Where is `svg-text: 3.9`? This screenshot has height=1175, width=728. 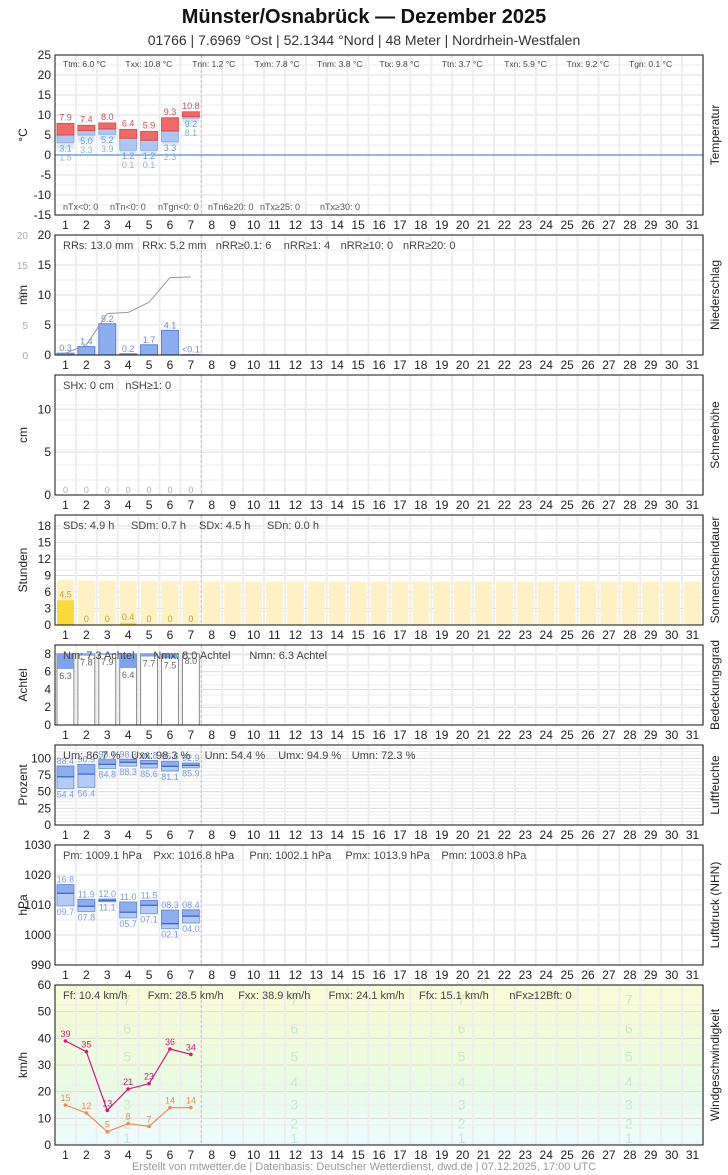 svg-text: 3.9 is located at coordinates (107, 149).